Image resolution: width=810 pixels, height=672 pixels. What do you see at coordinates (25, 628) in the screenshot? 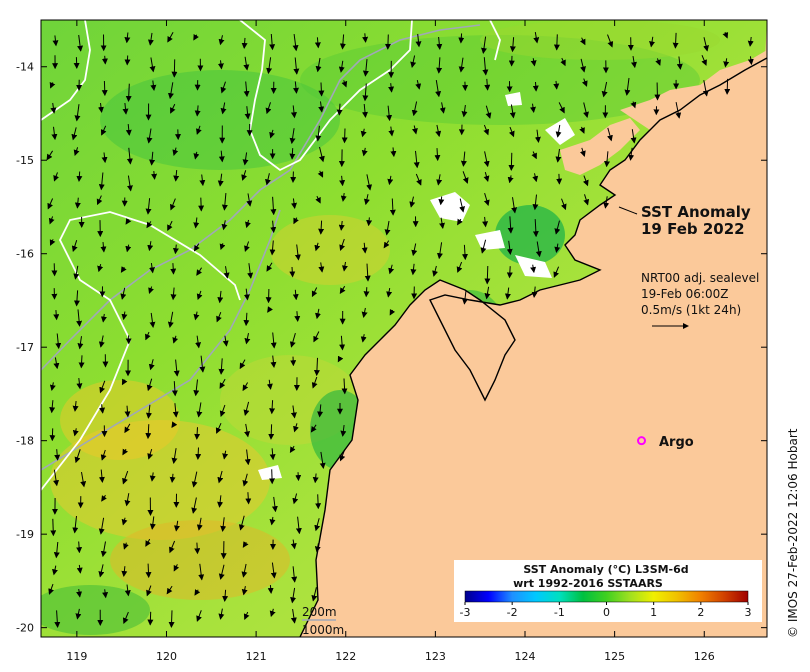
I see `y-tick-label: -20` at bounding box center [25, 628].